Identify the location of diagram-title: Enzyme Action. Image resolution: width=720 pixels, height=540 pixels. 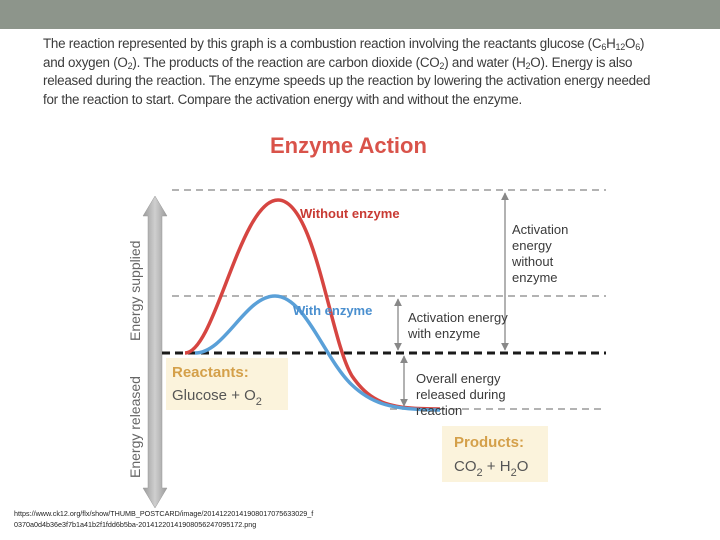
(348, 145).